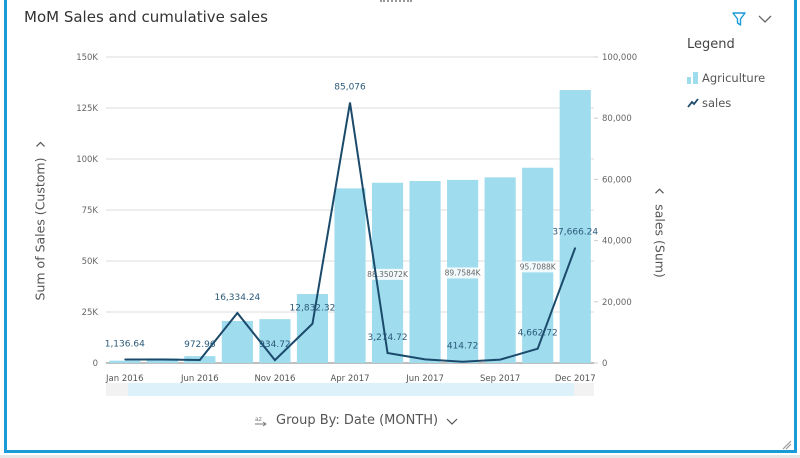  Describe the element at coordinates (660, 232) in the screenshot. I see `right-axis-title: sales (Sum)` at that location.